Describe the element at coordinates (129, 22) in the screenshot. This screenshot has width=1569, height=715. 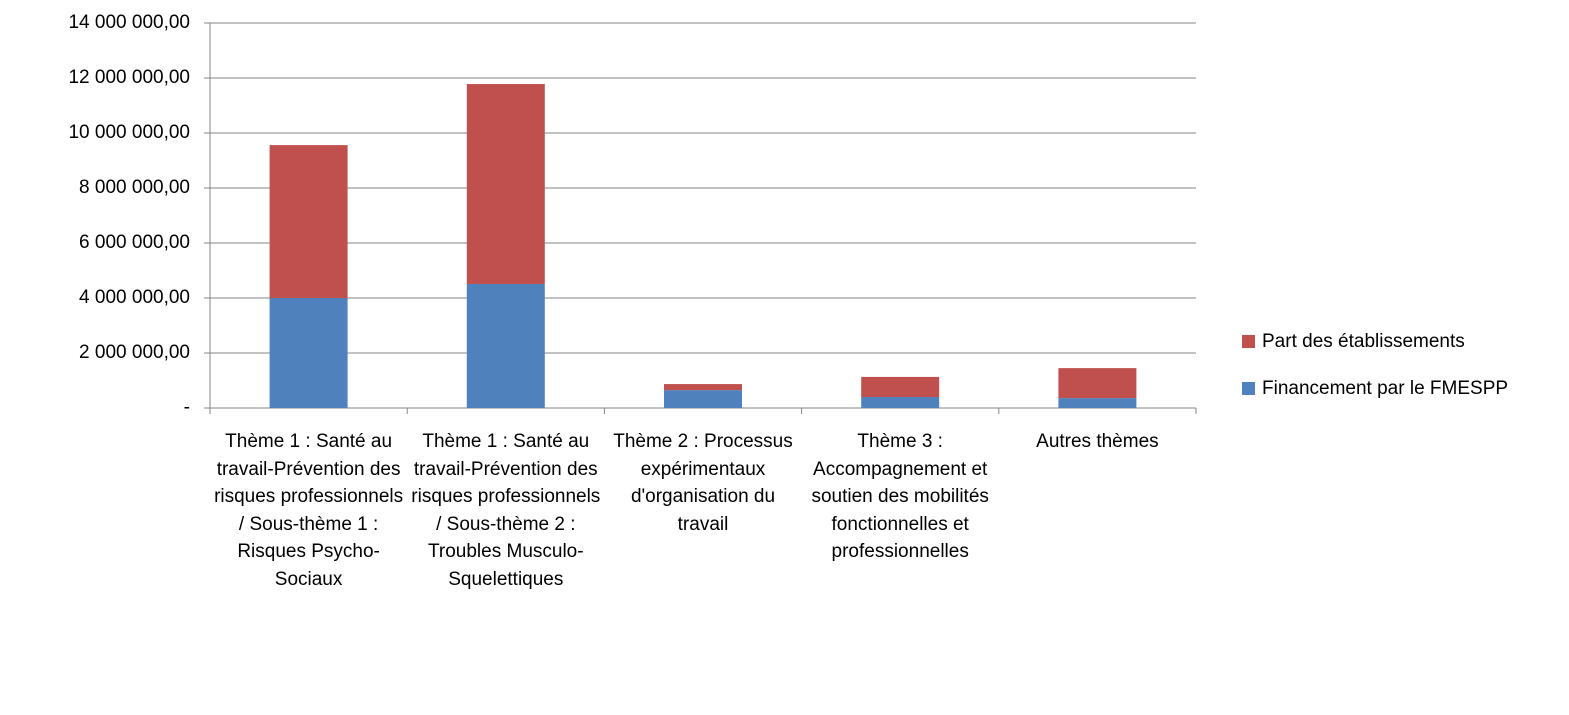
I see `y-tick-label: 14 000 000,00` at that location.